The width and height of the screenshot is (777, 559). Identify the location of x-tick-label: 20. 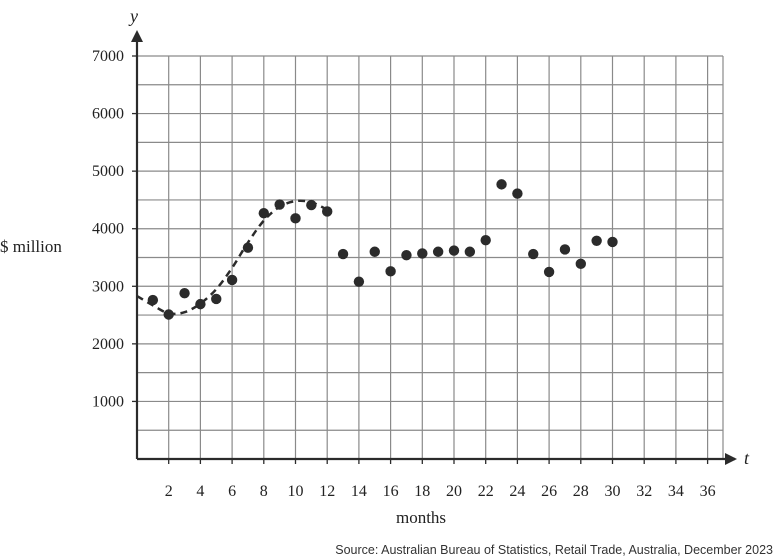
(454, 491).